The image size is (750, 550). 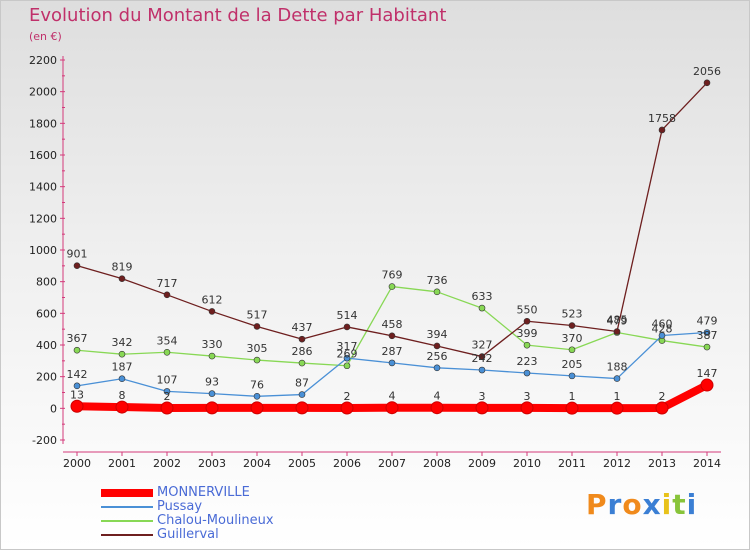 I want to click on data-label-guillerval: 717, so click(x=167, y=283).